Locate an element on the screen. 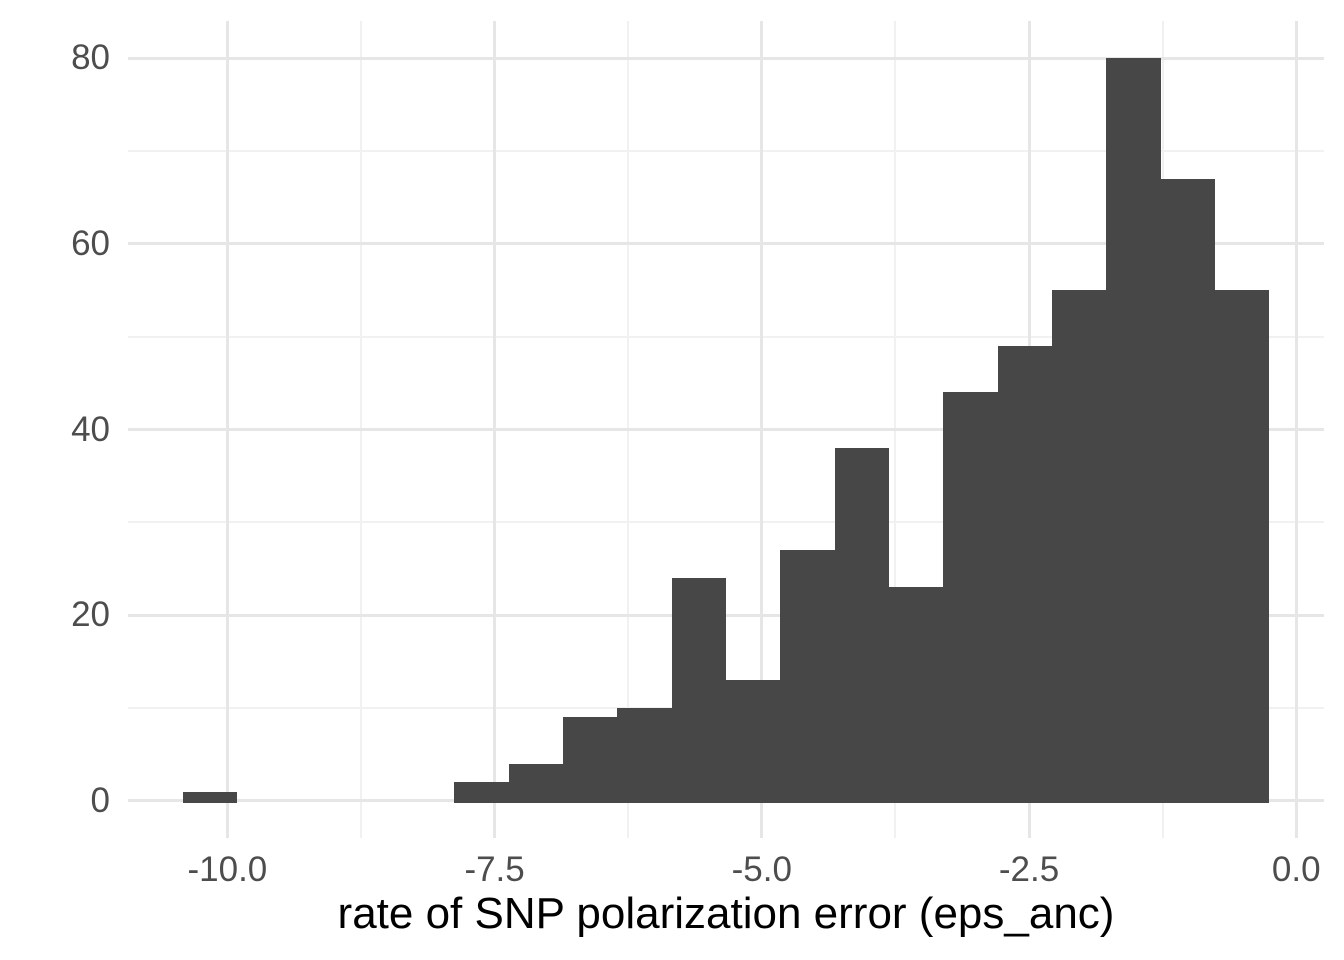 The image size is (1344, 960). x-axis-title: rate of SNP polarization error (eps_anc) is located at coordinates (726, 913).